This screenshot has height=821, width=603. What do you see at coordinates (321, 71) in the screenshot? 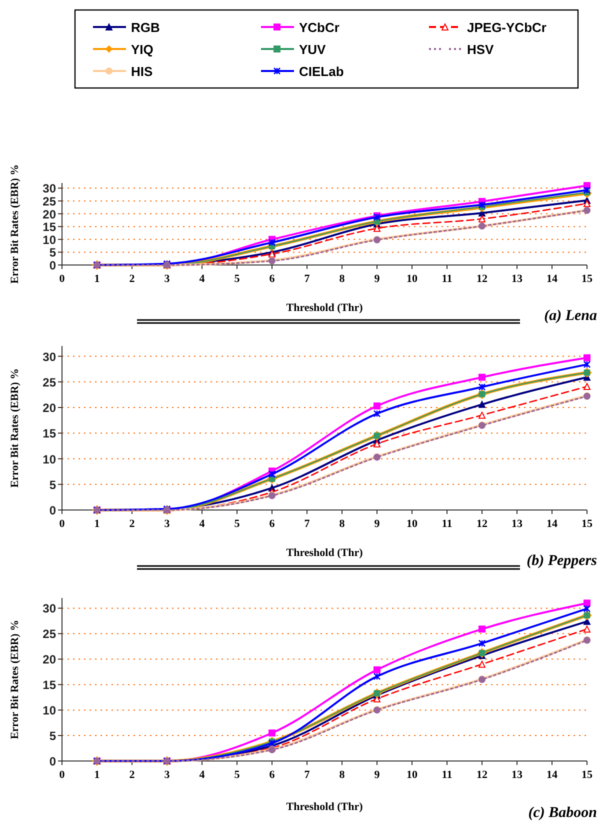
I see `legend-label: CIELab` at bounding box center [321, 71].